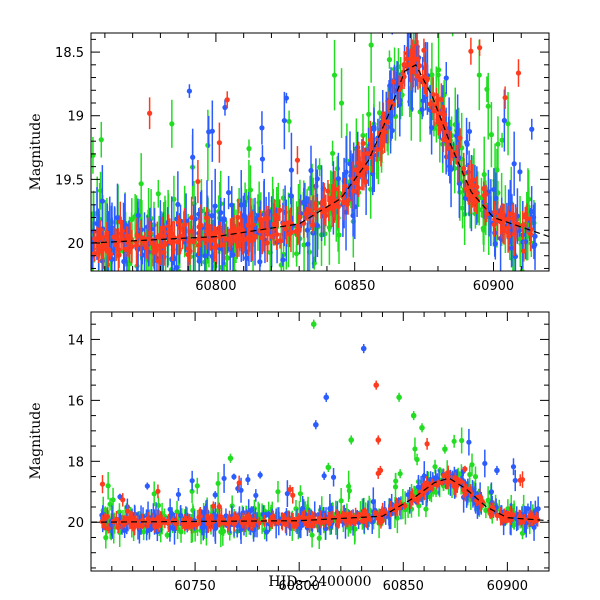  What do you see at coordinates (36, 151) in the screenshot?
I see `top-y-axis-label: Magnitude` at bounding box center [36, 151].